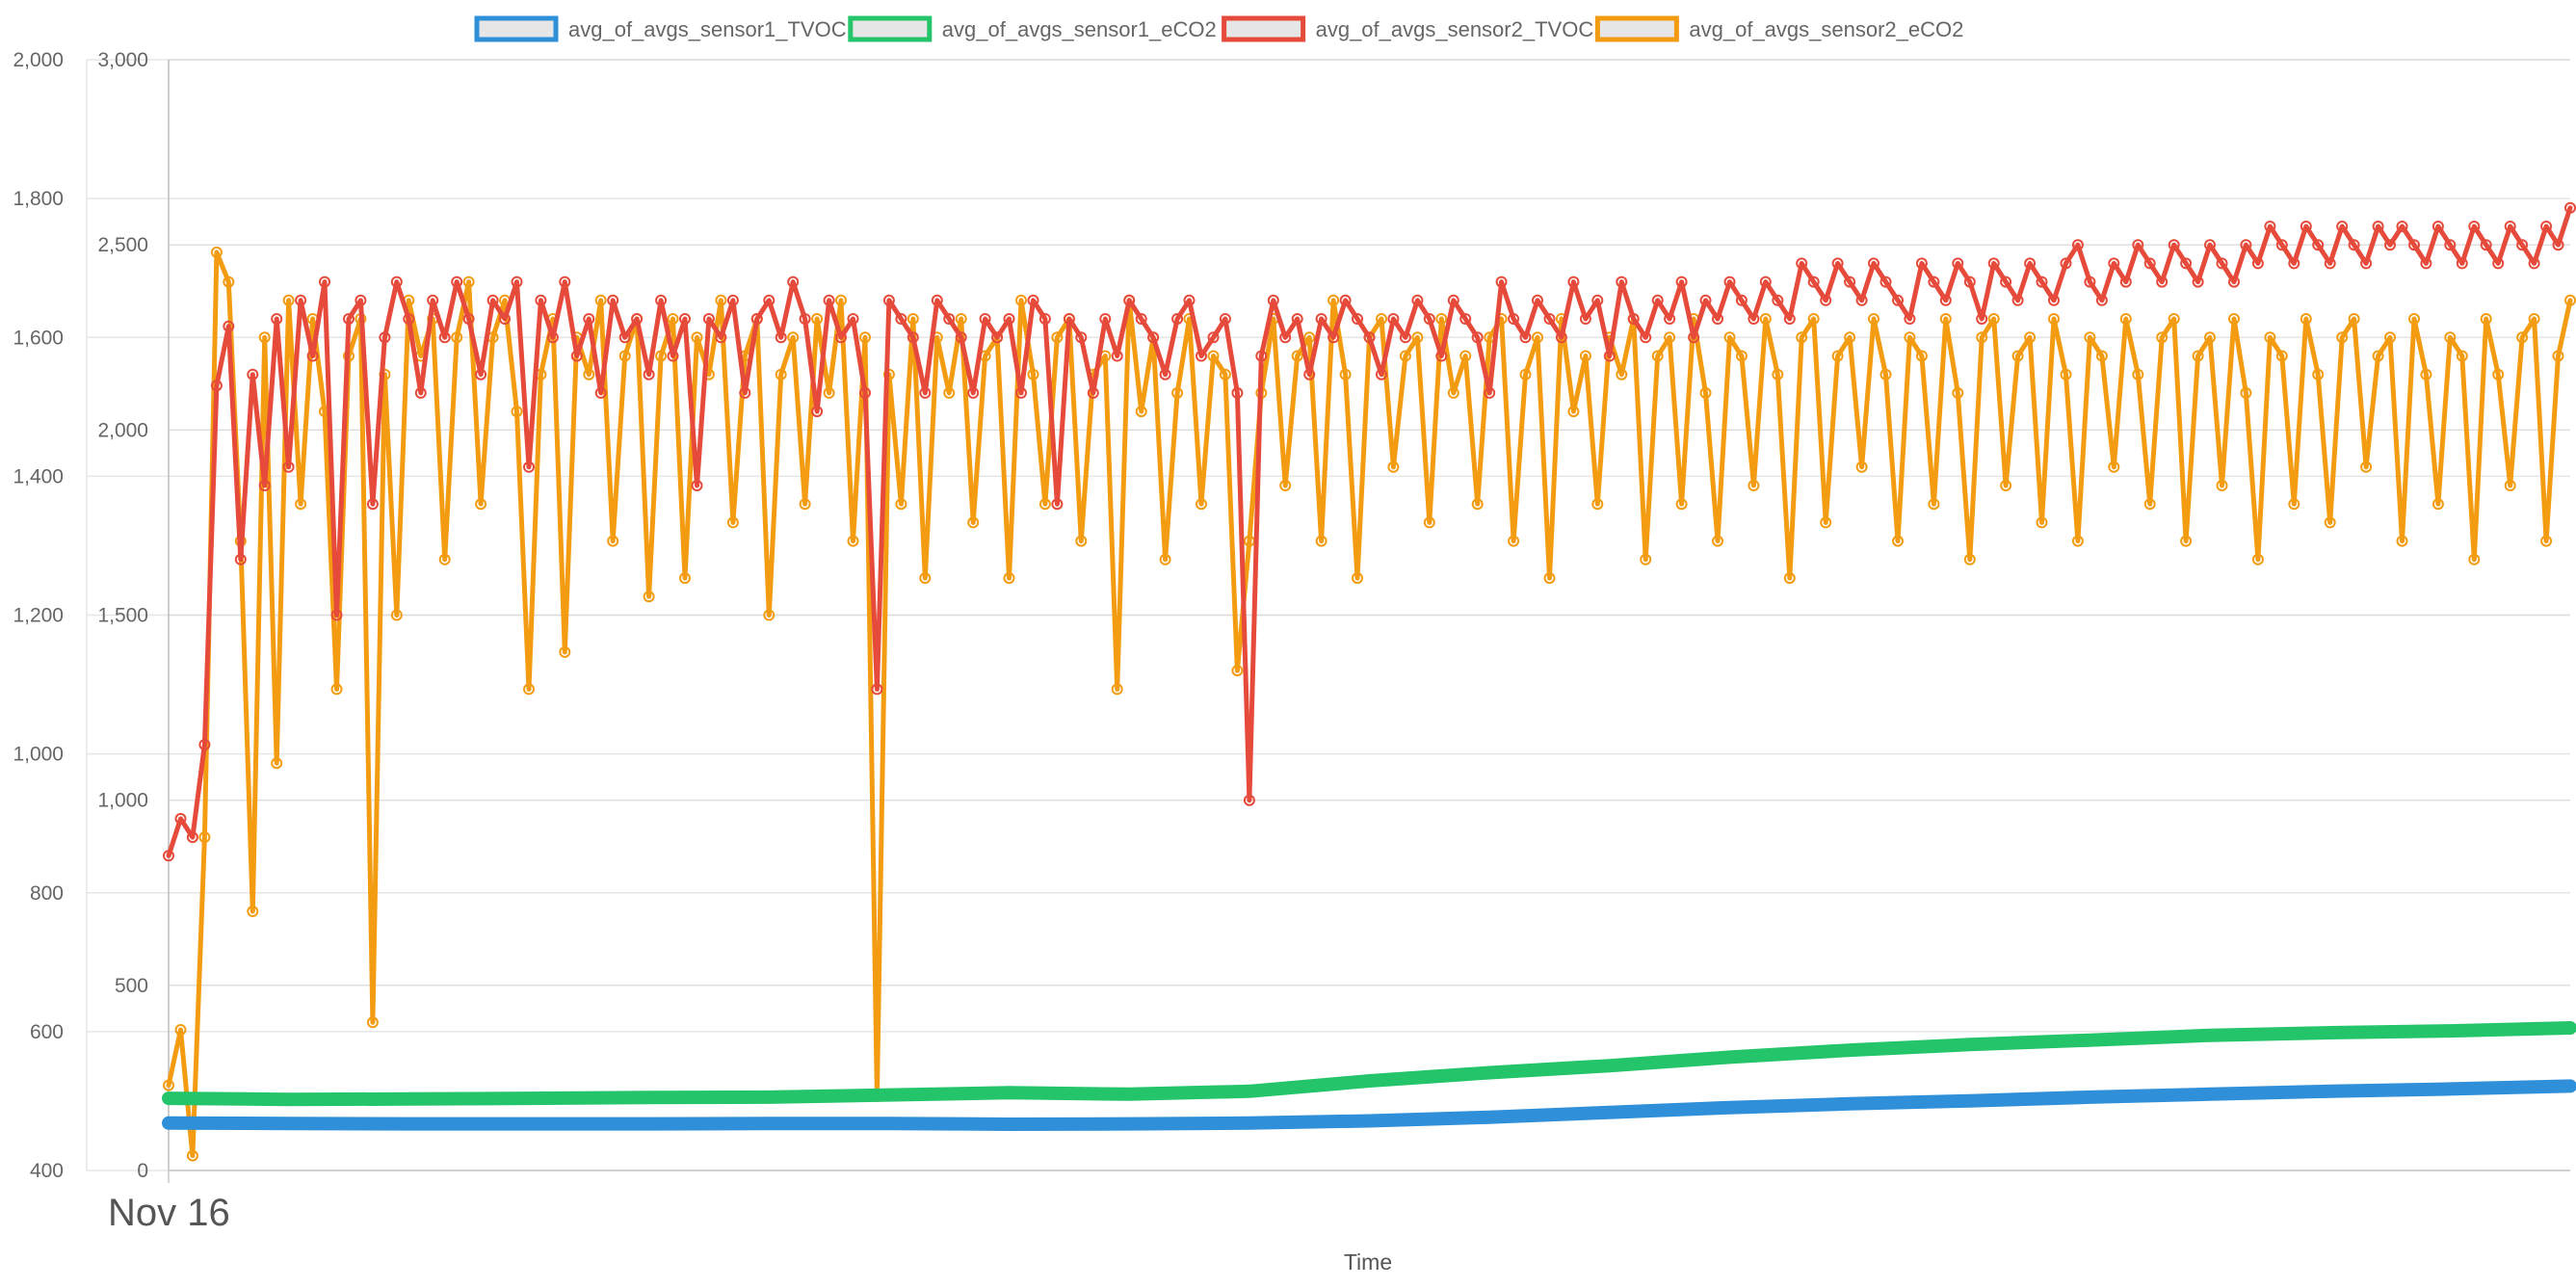  What do you see at coordinates (1407, 29) in the screenshot?
I see `legend-item-2: avg_of_avgs_sensor2_TVOC` at bounding box center [1407, 29].